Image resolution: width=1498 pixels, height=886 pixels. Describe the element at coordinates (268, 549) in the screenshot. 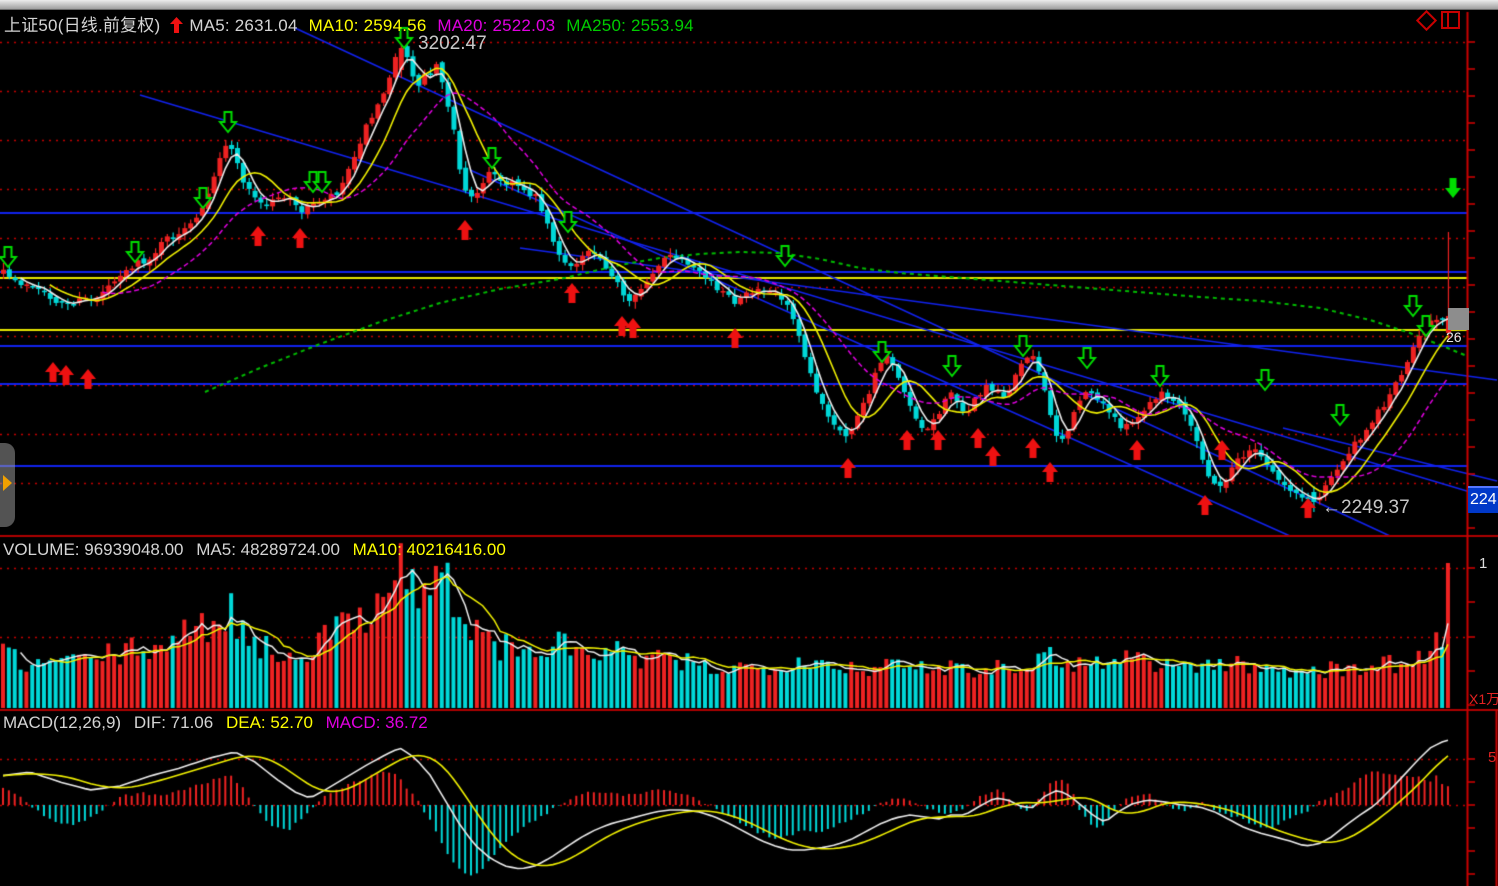

I see `volume-ma5-readout: MA5: 48289724.00` at that location.